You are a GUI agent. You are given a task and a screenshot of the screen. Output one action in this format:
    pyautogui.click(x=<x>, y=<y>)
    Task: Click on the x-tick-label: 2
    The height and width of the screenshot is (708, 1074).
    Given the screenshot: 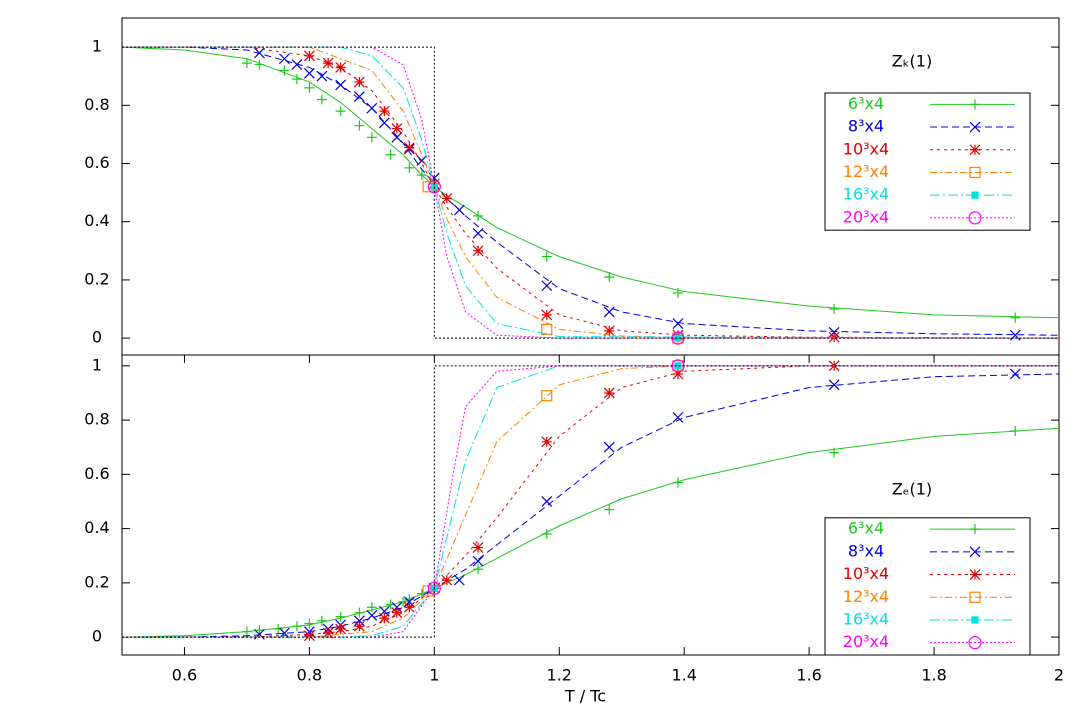 What is the action you would take?
    pyautogui.click(x=1059, y=675)
    